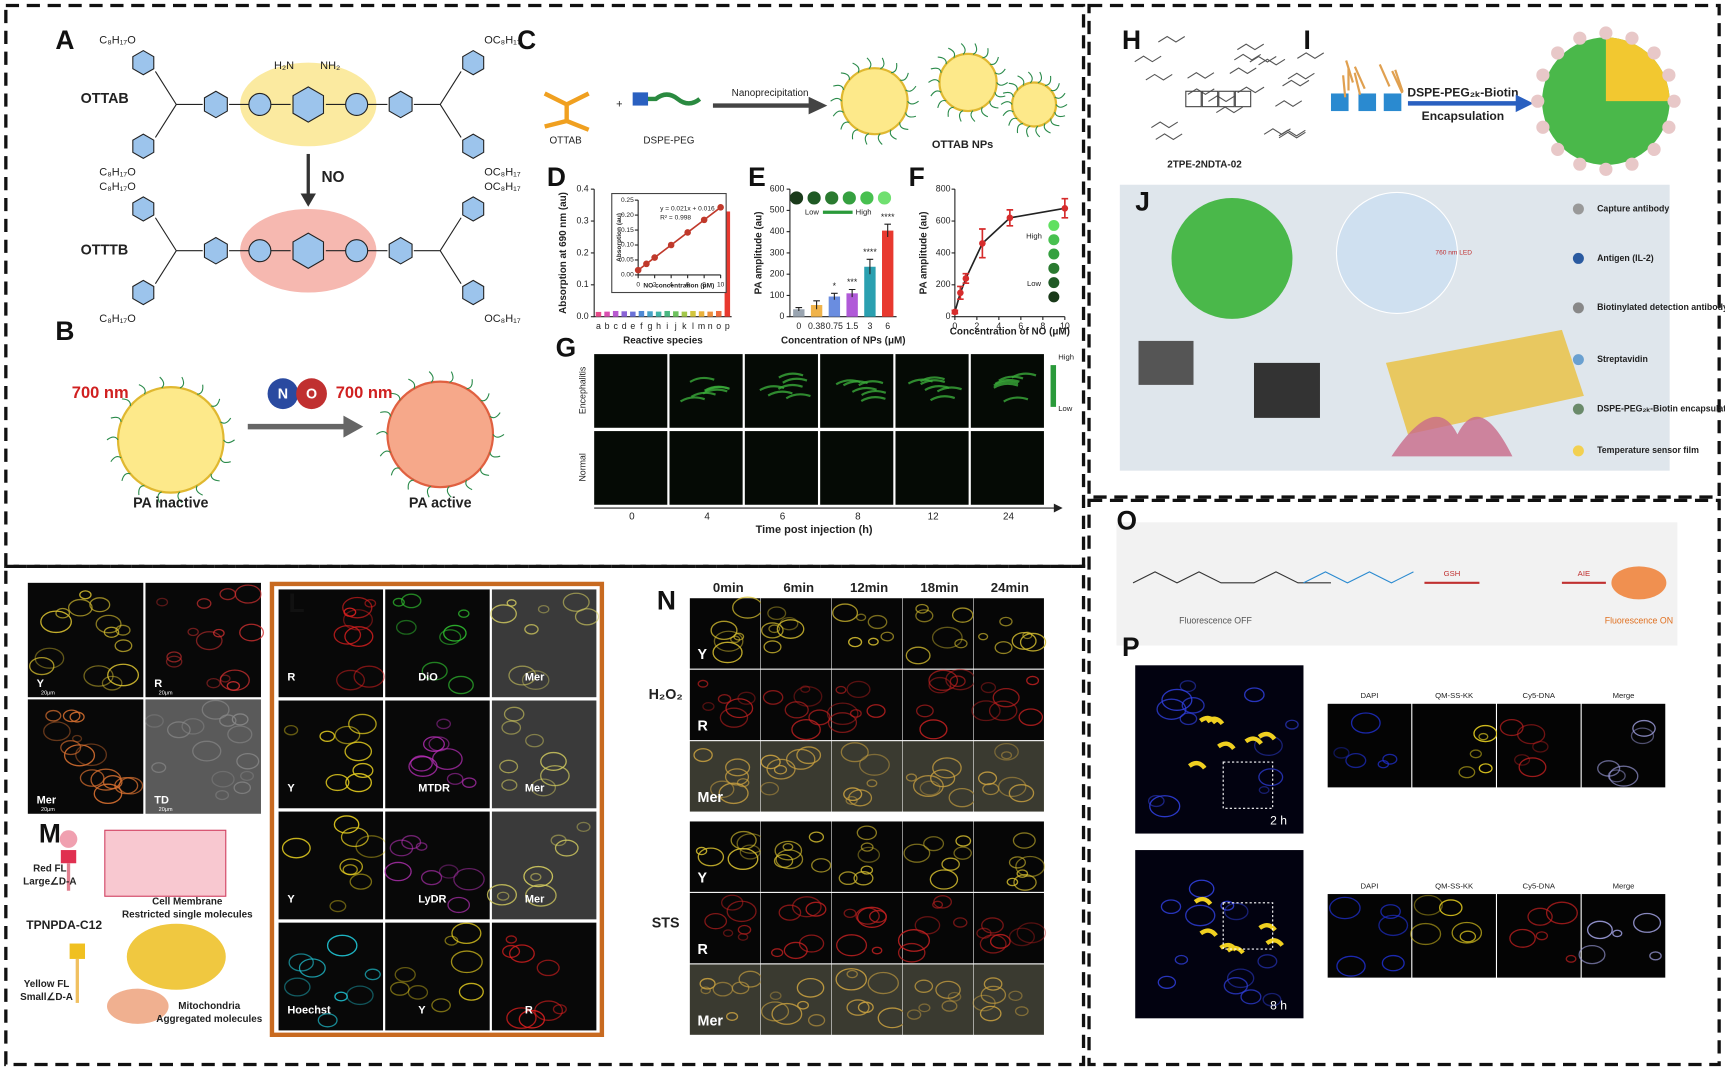  I want to click on tick-label: 10, so click(721, 285).